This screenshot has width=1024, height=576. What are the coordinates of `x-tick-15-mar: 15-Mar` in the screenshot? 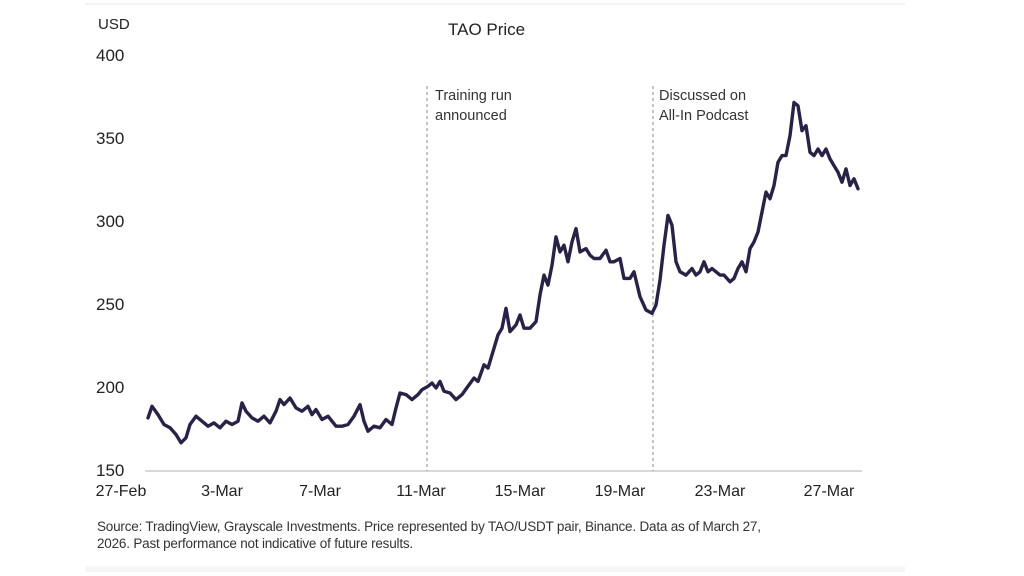 It's located at (520, 491).